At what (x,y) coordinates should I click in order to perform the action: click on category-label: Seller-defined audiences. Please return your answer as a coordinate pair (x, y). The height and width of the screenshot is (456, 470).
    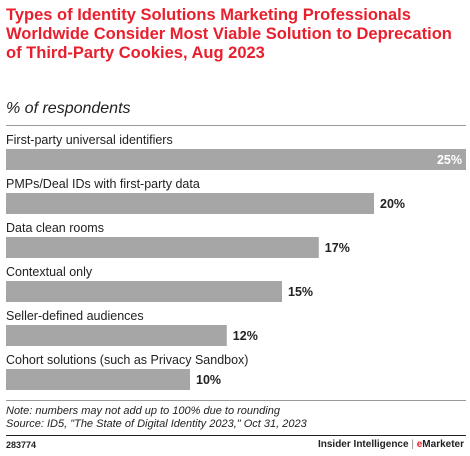
    Looking at the image, I should click on (75, 316).